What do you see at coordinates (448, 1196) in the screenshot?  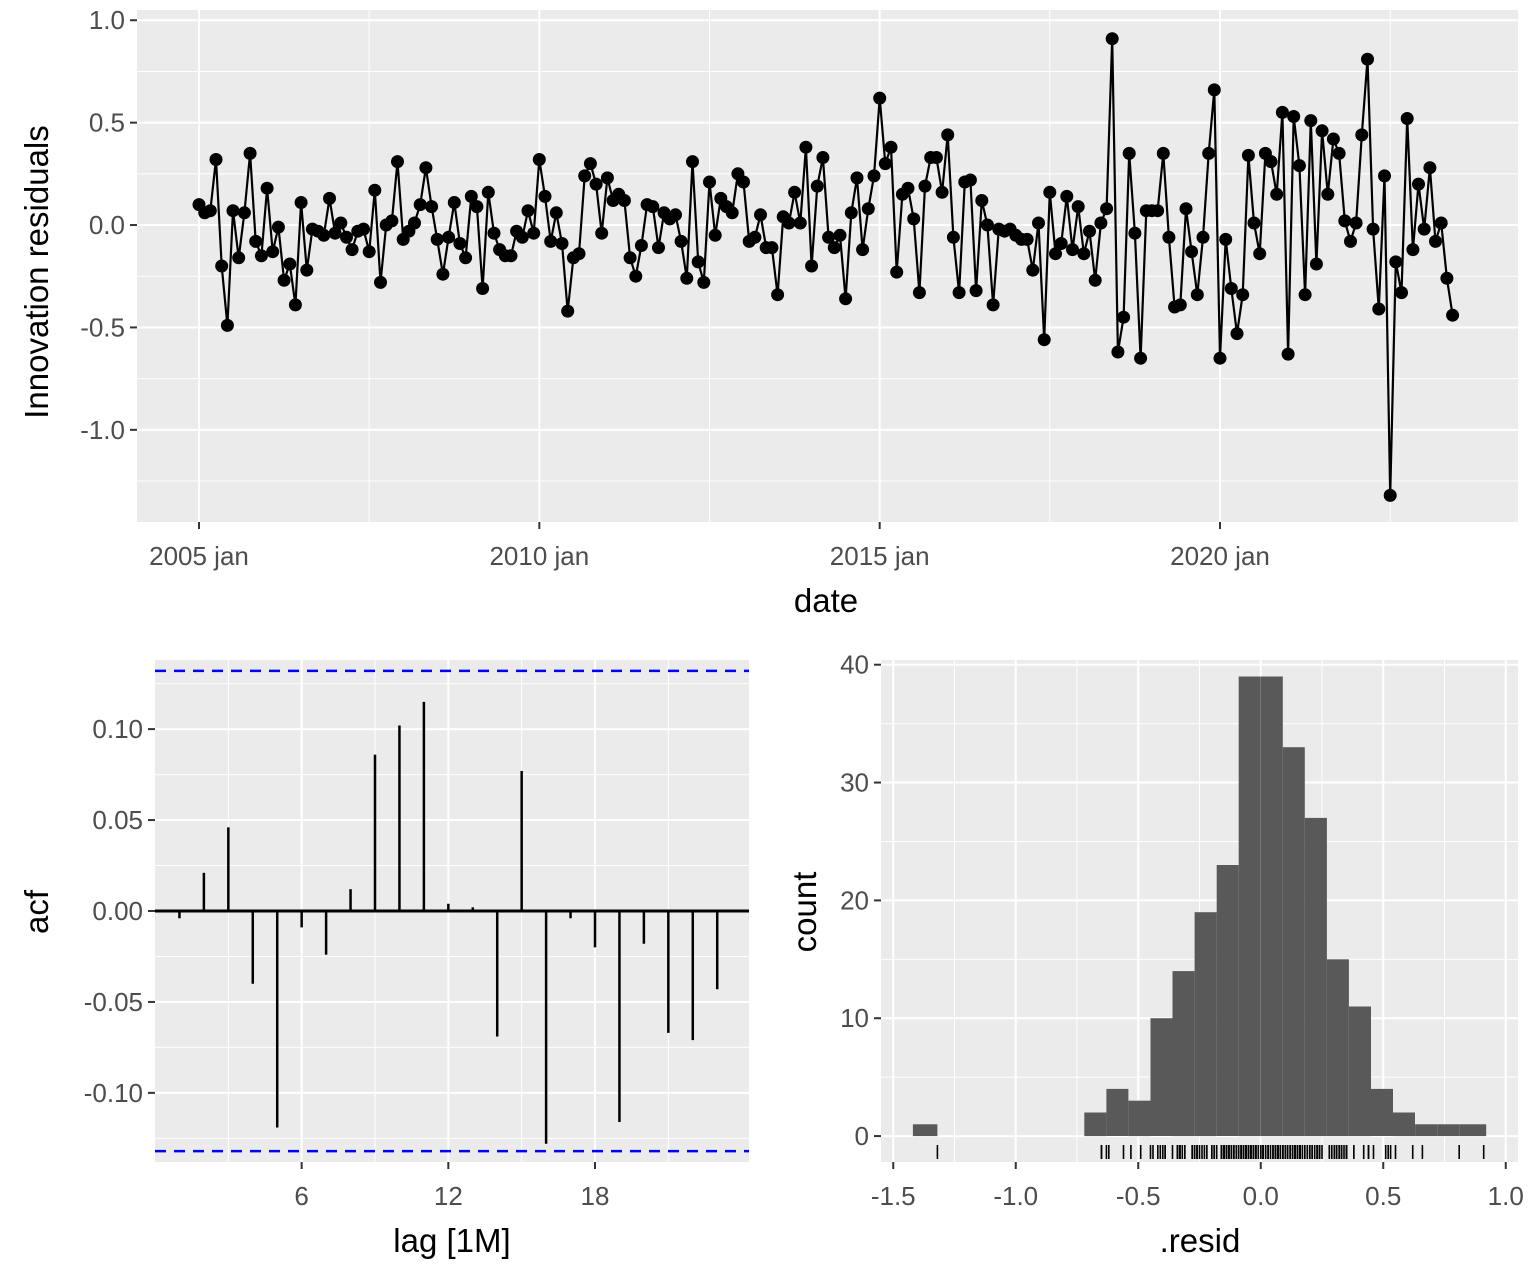 I see `x-tick-label: 12` at bounding box center [448, 1196].